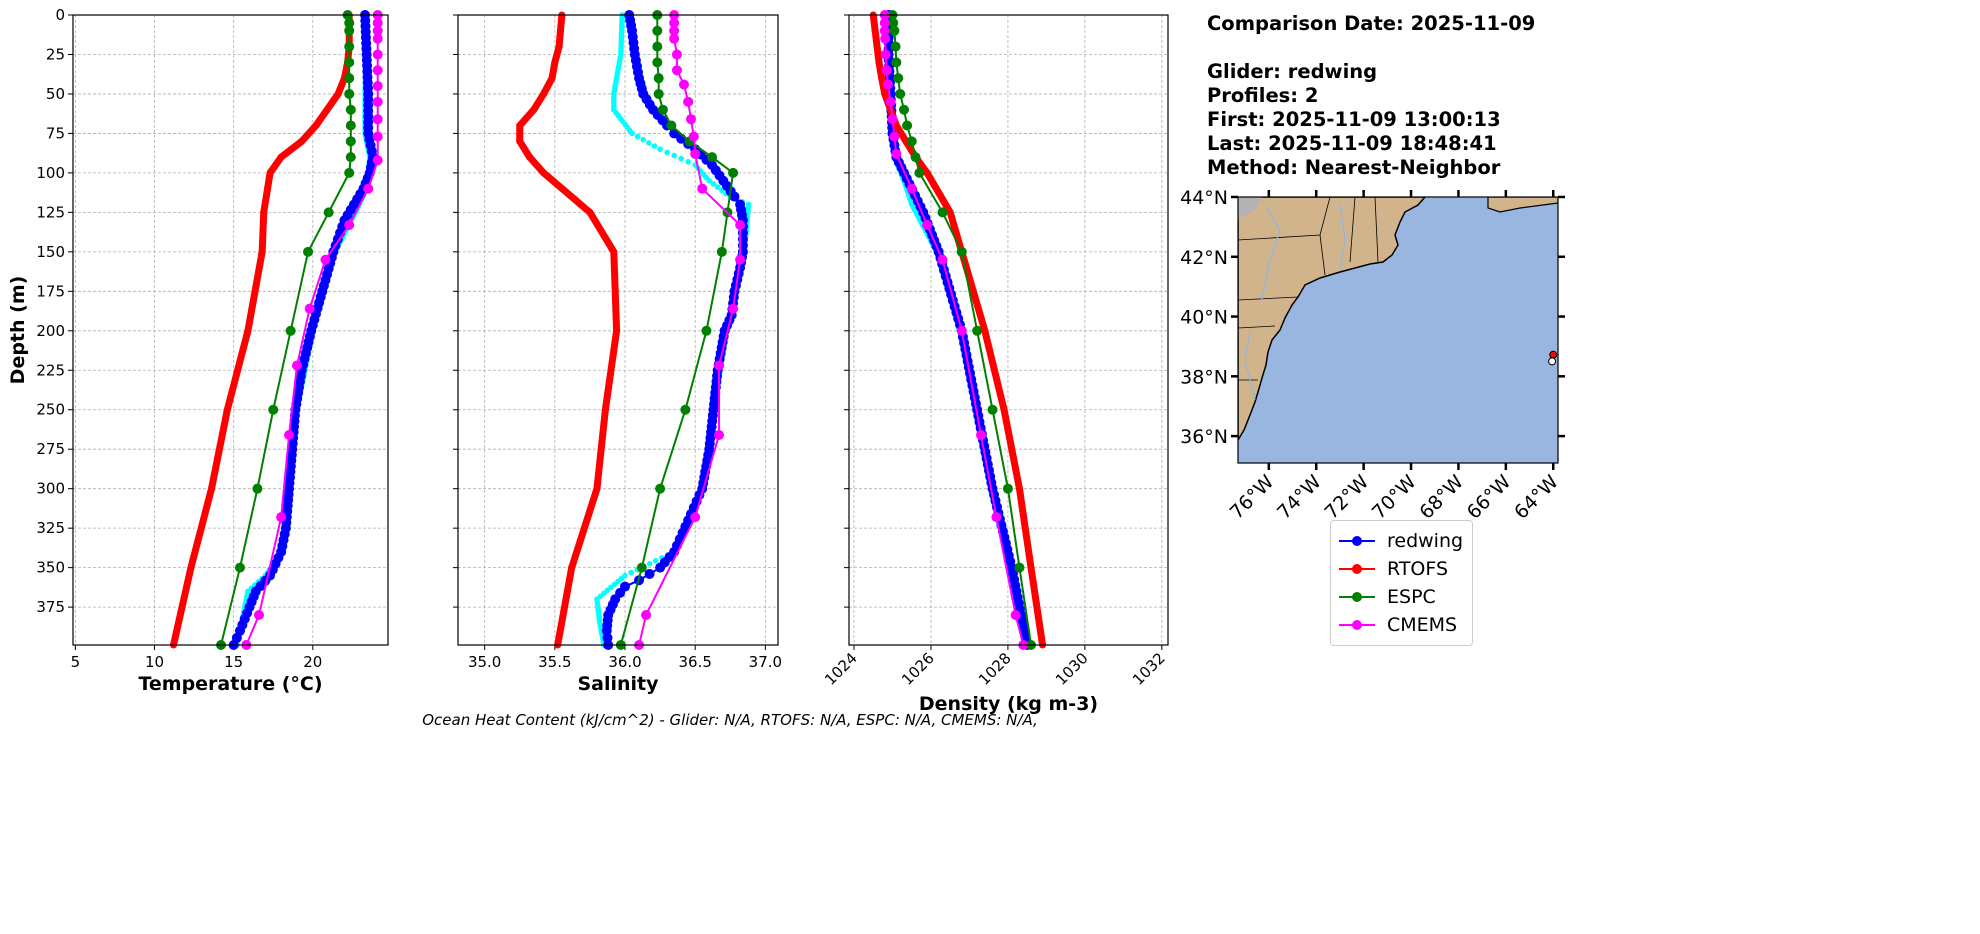 This screenshot has height=934, width=1980. What do you see at coordinates (1418, 569) in the screenshot?
I see `legend-label: RTOFS` at bounding box center [1418, 569].